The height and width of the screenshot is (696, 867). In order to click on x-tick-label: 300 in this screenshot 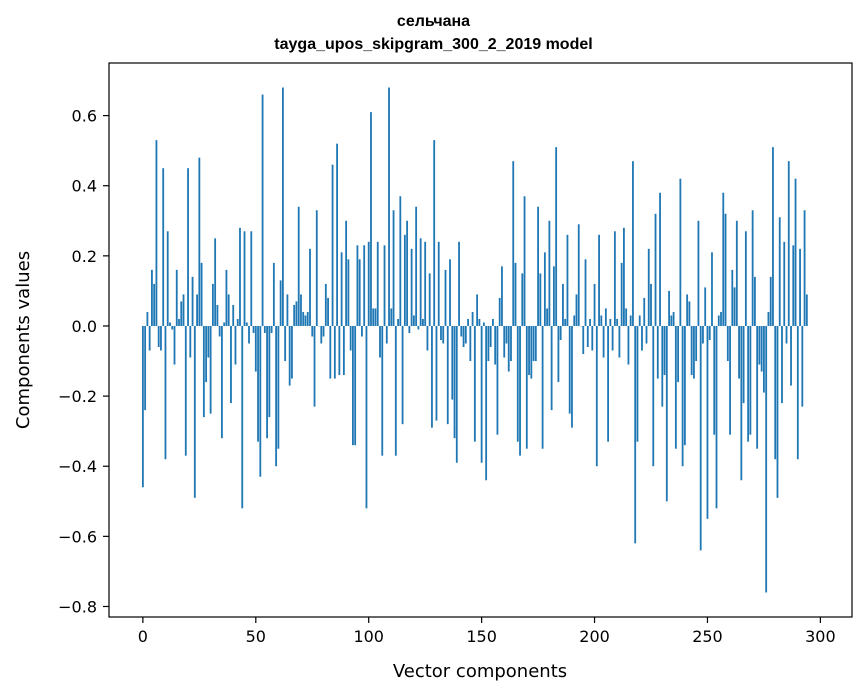, I will do `click(820, 636)`.